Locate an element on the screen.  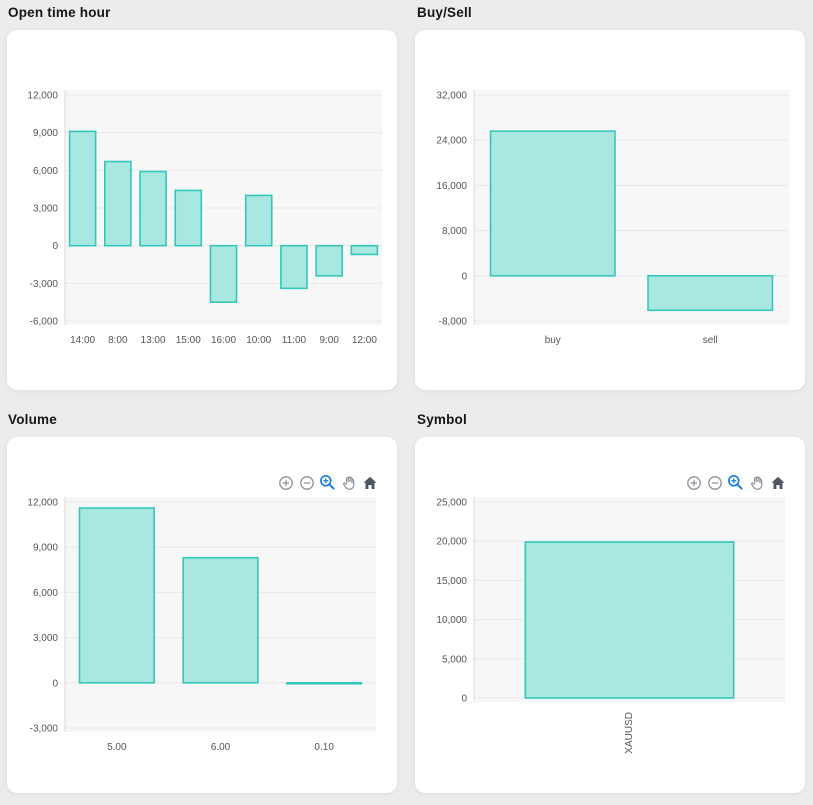
y-tick-label: 10,000 is located at coordinates (451, 620).